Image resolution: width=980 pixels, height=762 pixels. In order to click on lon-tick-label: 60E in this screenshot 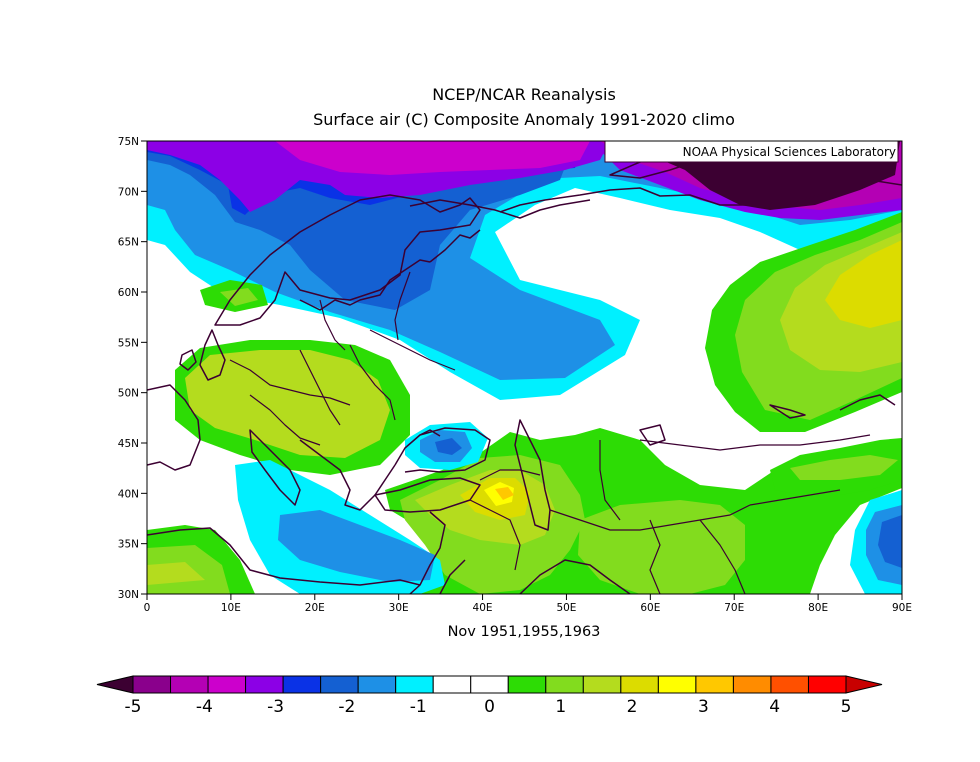, I will do `click(650, 608)`.